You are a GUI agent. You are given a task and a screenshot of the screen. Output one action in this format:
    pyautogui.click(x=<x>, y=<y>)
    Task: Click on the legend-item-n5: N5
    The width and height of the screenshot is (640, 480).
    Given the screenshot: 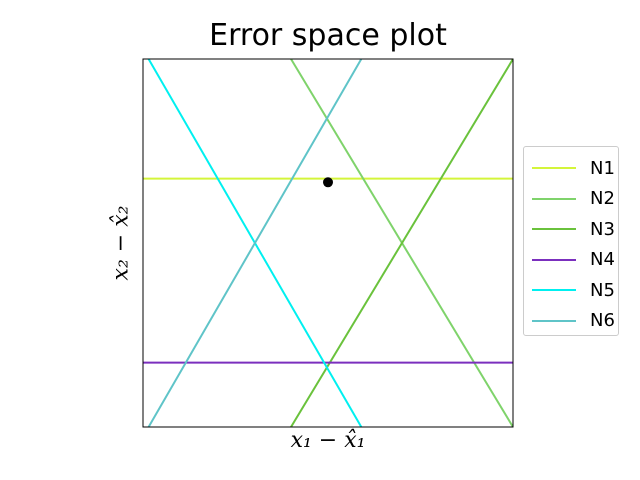 What is the action you would take?
    pyautogui.click(x=571, y=290)
    